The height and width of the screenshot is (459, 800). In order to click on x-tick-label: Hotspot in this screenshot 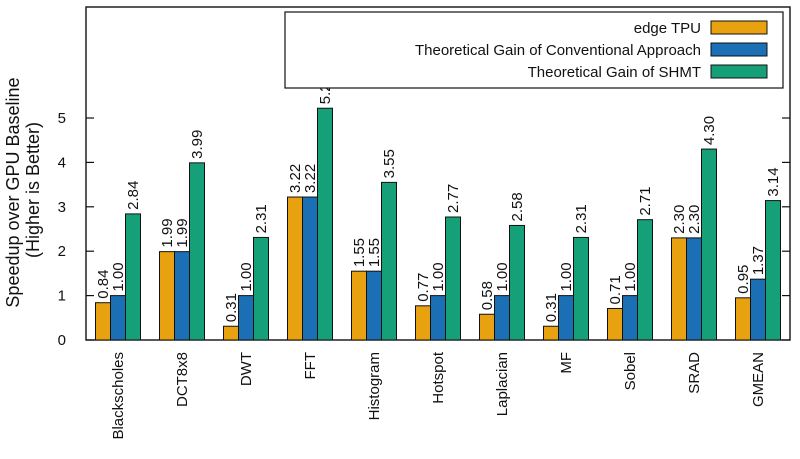, I will do `click(438, 377)`.